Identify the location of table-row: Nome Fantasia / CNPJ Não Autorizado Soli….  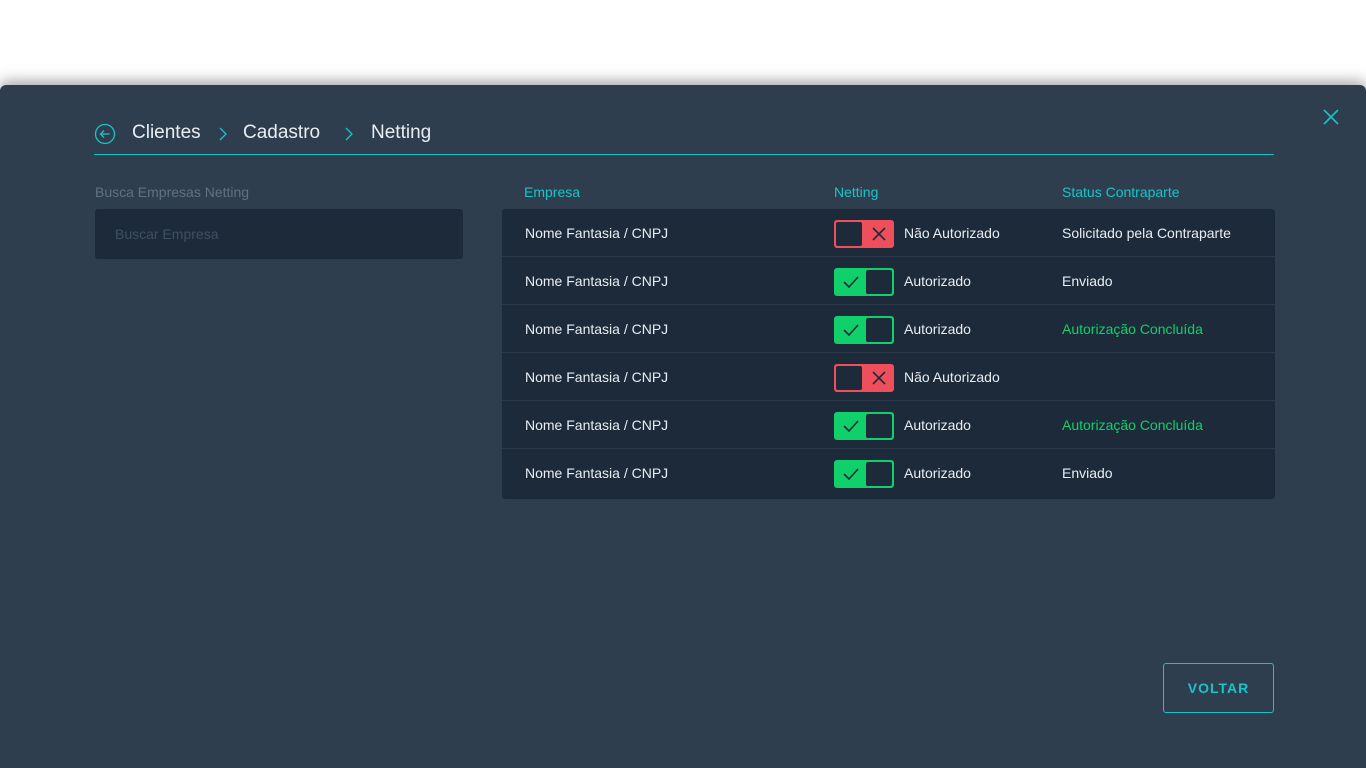
(888, 233).